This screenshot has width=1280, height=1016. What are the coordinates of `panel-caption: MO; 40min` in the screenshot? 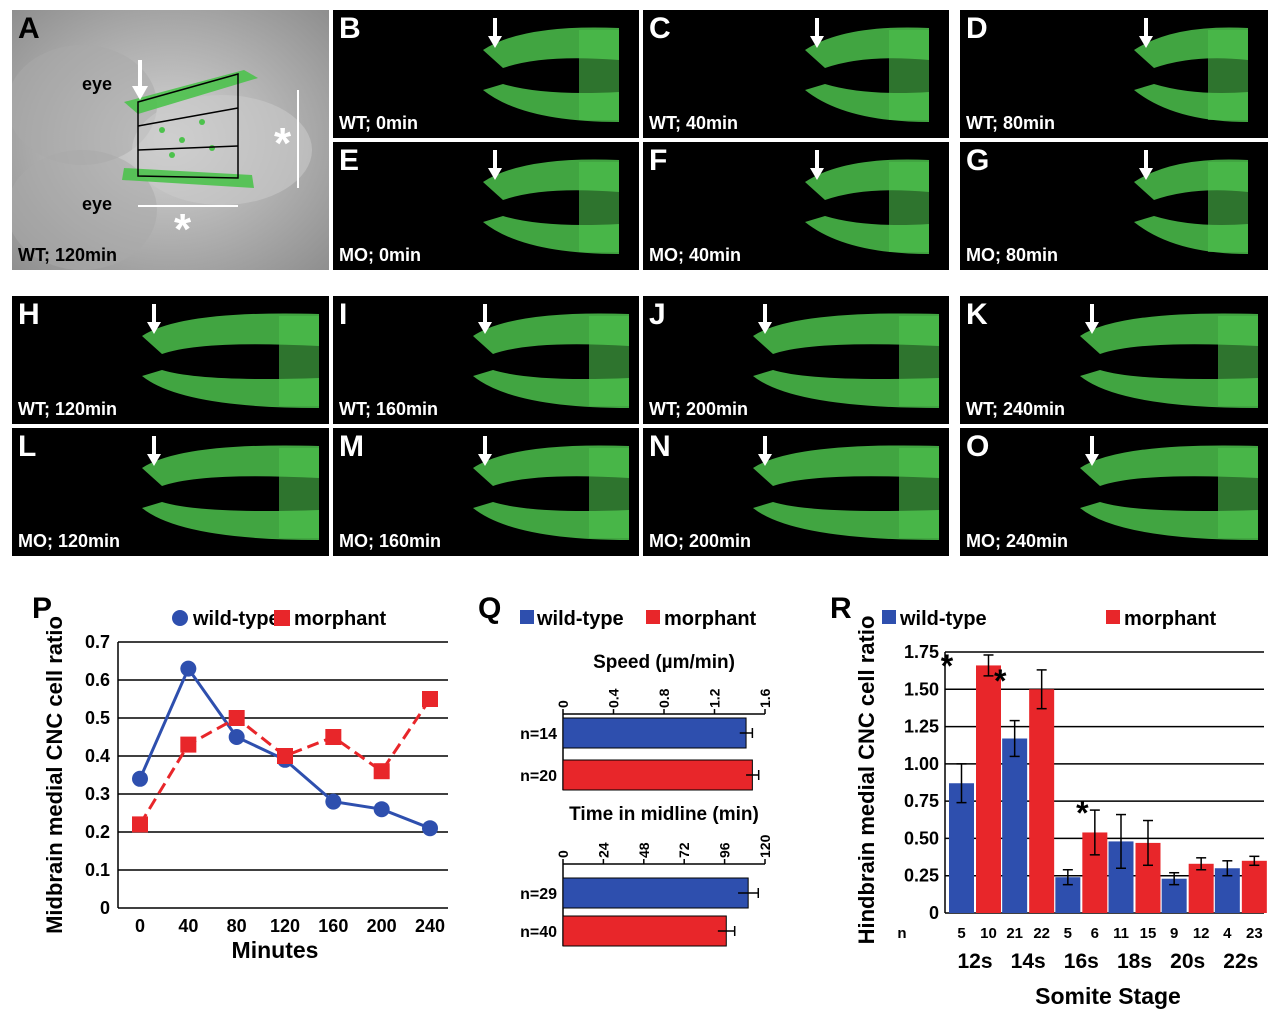 It's located at (695, 255).